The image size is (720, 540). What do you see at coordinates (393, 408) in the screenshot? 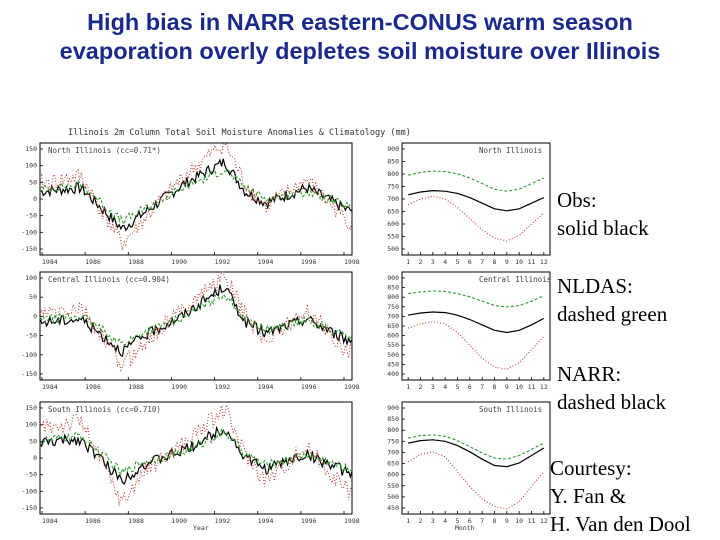
I see `y-tick-label: 900` at bounding box center [393, 408].